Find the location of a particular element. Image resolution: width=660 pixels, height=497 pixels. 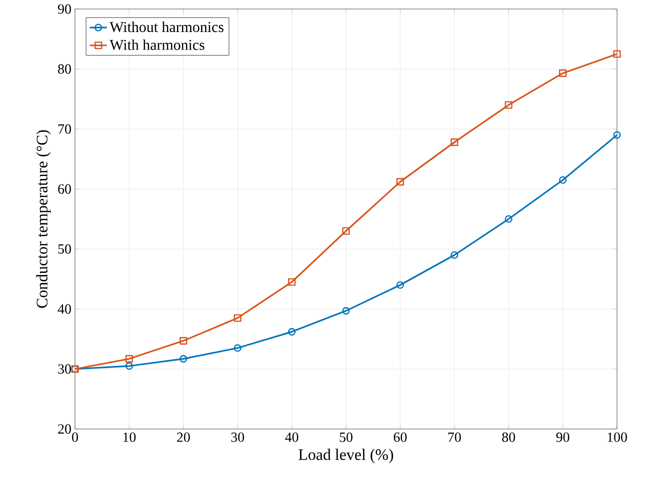

legend-label: Without harmonics is located at coordinates (167, 27).